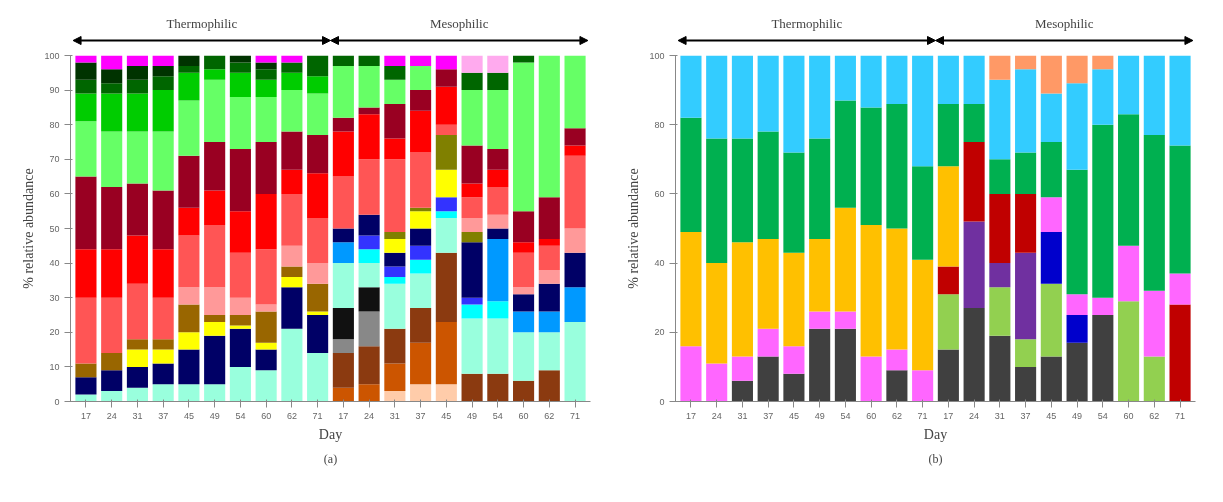 The image size is (1223, 502). Describe the element at coordinates (330, 434) in the screenshot. I see `x-axis-title: Day` at that location.